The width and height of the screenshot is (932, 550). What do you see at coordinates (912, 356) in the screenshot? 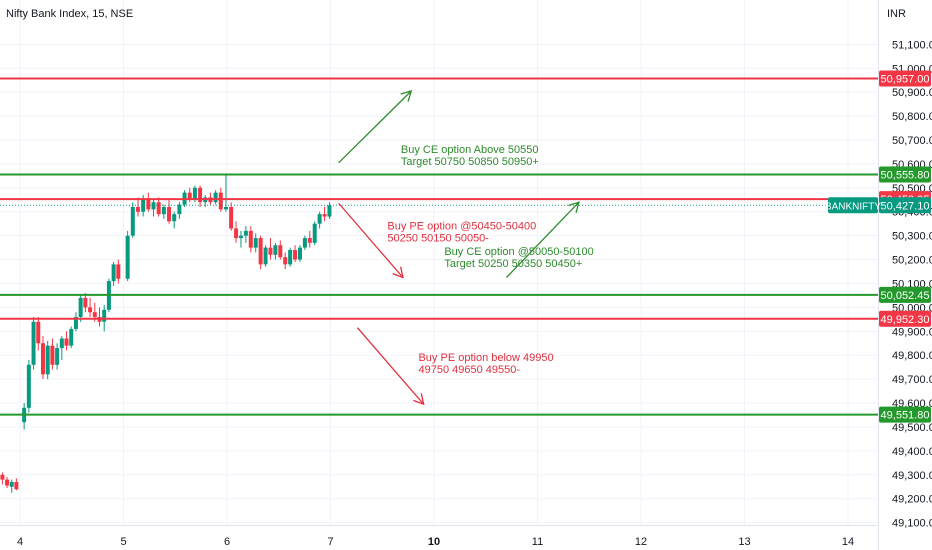
I see `y-tick-label: 49,800.00` at bounding box center [912, 356].